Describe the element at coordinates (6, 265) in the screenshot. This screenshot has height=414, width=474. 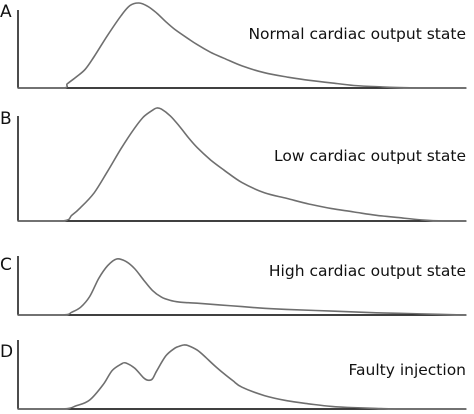
I see `panel-c-letter: C` at that location.